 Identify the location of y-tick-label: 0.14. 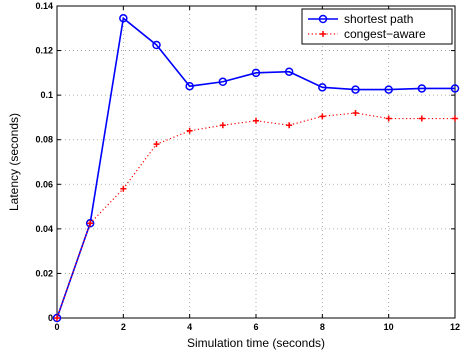
(44, 6).